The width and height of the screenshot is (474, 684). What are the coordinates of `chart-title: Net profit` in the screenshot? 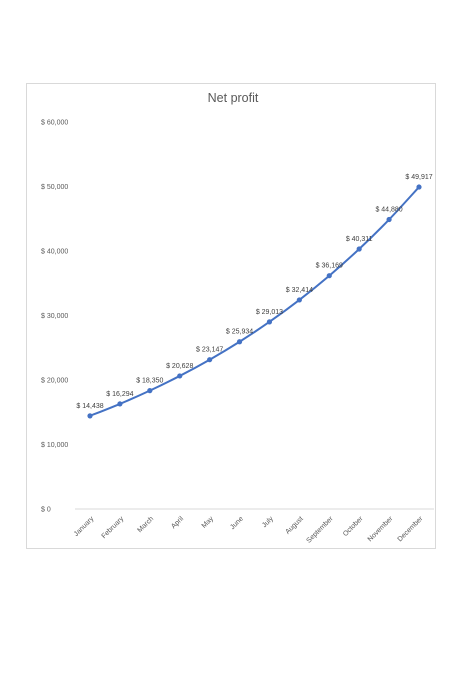 It's located at (233, 98).